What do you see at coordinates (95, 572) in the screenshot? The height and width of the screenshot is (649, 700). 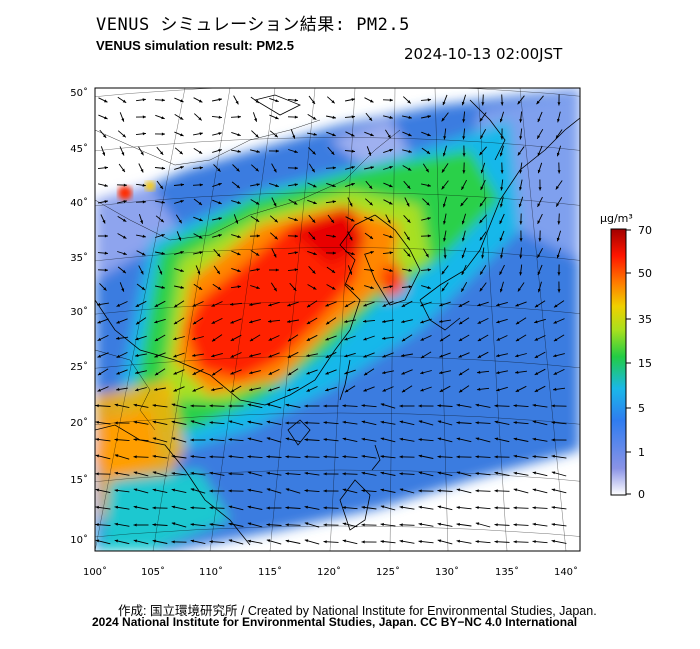 I see `lon-label: 100˚` at bounding box center [95, 572].